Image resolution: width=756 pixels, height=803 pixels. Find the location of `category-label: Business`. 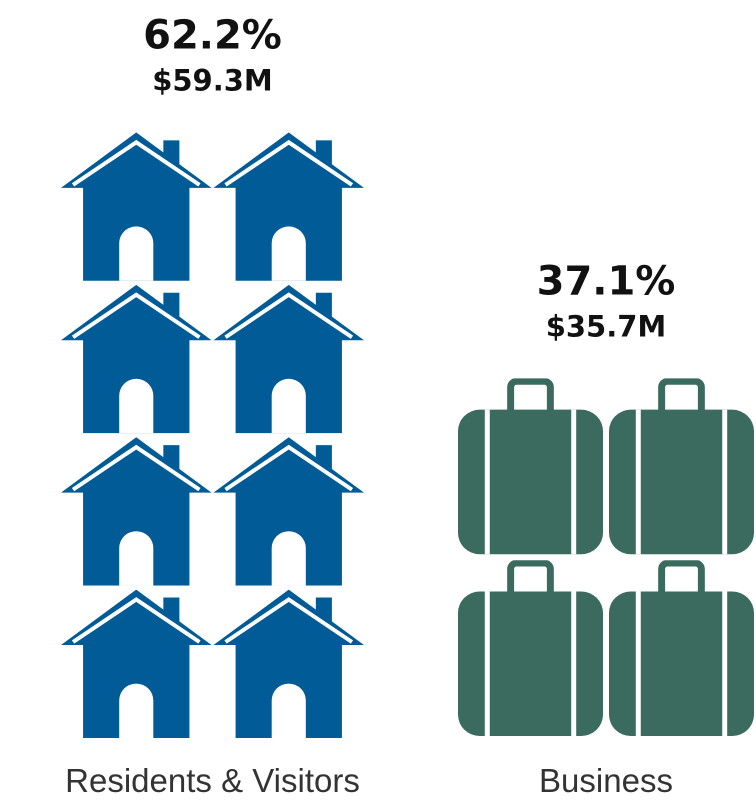

category-label: Business is located at coordinates (606, 780).